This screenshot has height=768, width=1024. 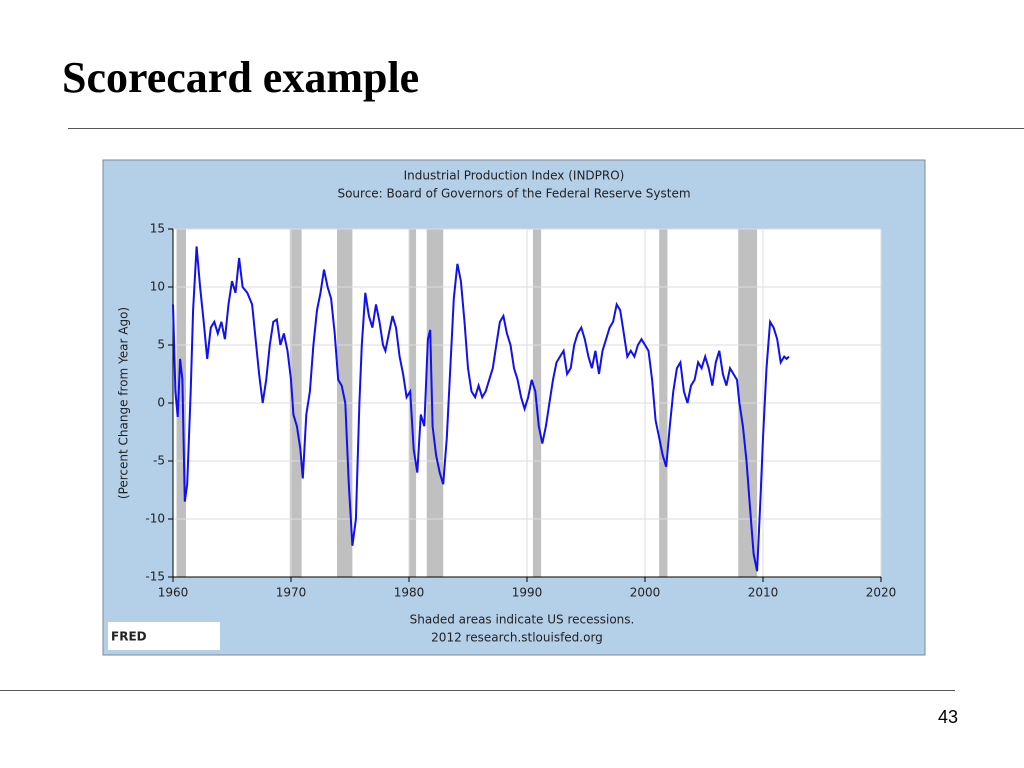 I want to click on x-tick-label: 1960, so click(x=173, y=593).